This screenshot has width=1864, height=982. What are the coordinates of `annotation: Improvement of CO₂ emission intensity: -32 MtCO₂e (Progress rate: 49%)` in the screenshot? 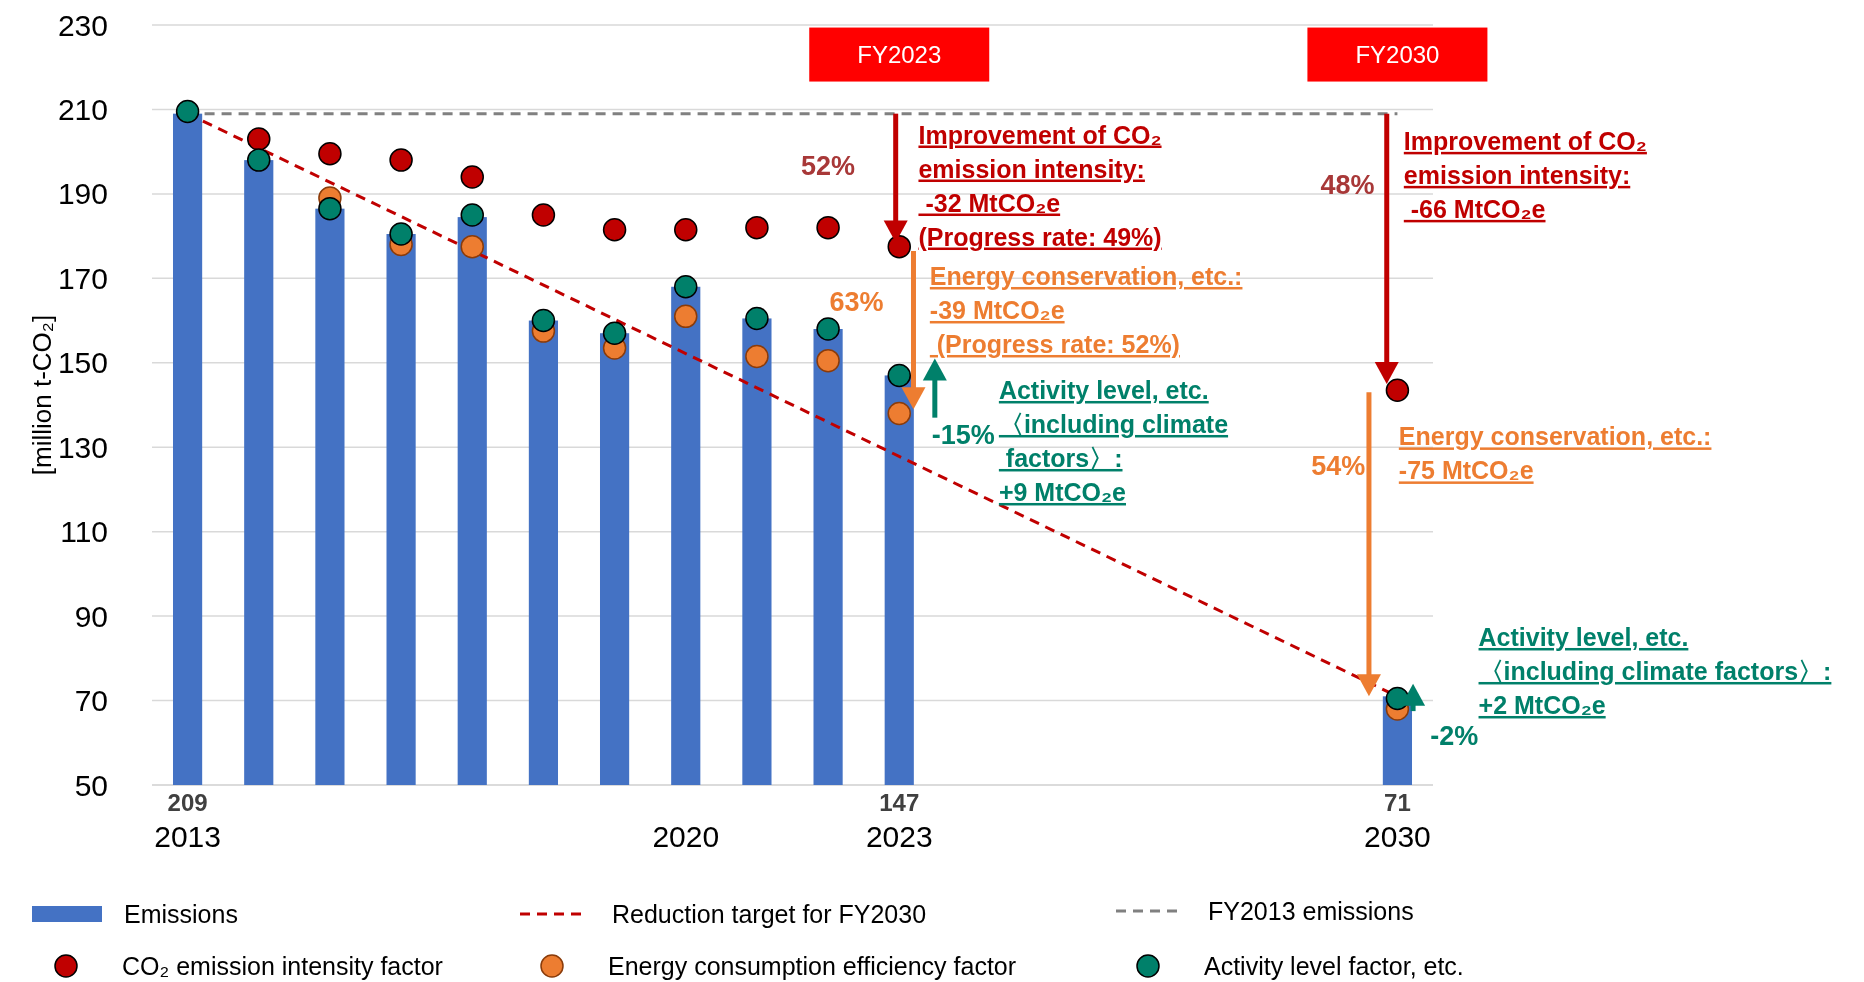 It's located at (1040, 185).